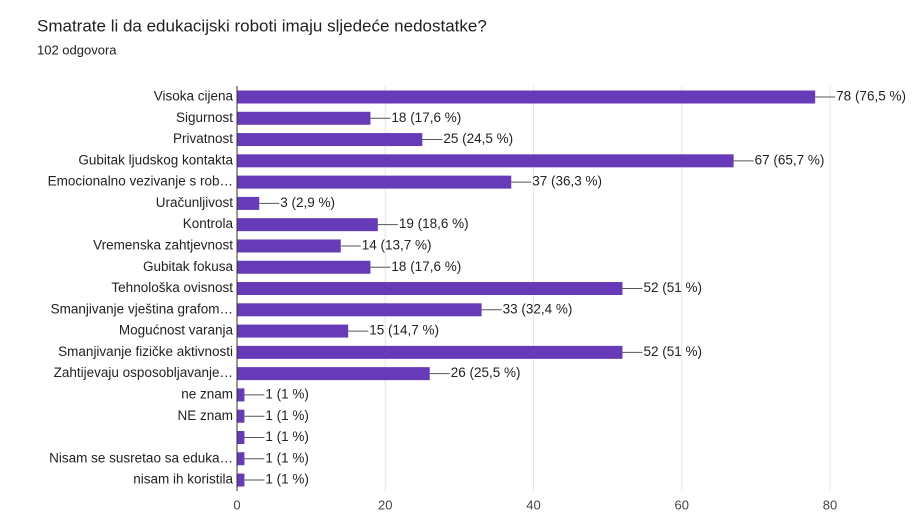  Describe the element at coordinates (163, 245) in the screenshot. I see `y-tick-label: Vremenska zahtjevnost` at that location.